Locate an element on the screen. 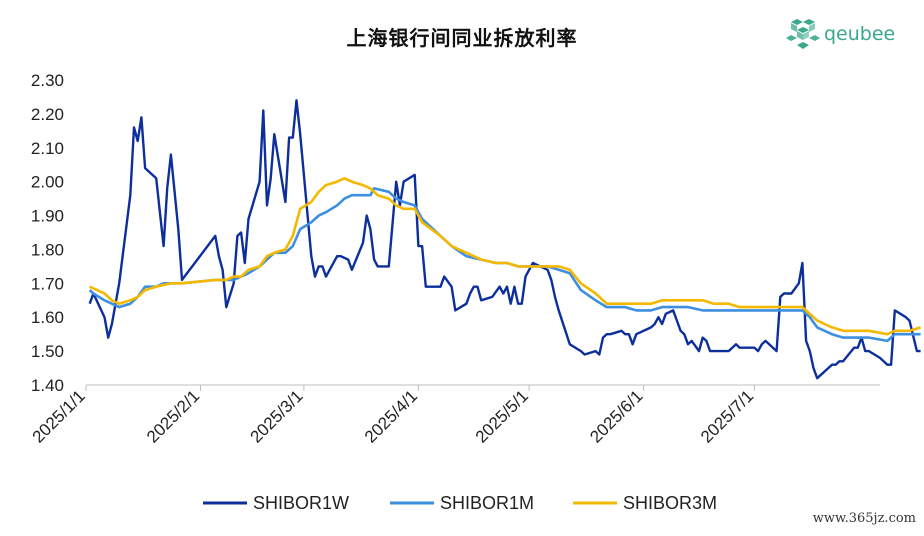 The height and width of the screenshot is (536, 924). legend-label: SHIBOR3M is located at coordinates (670, 503).